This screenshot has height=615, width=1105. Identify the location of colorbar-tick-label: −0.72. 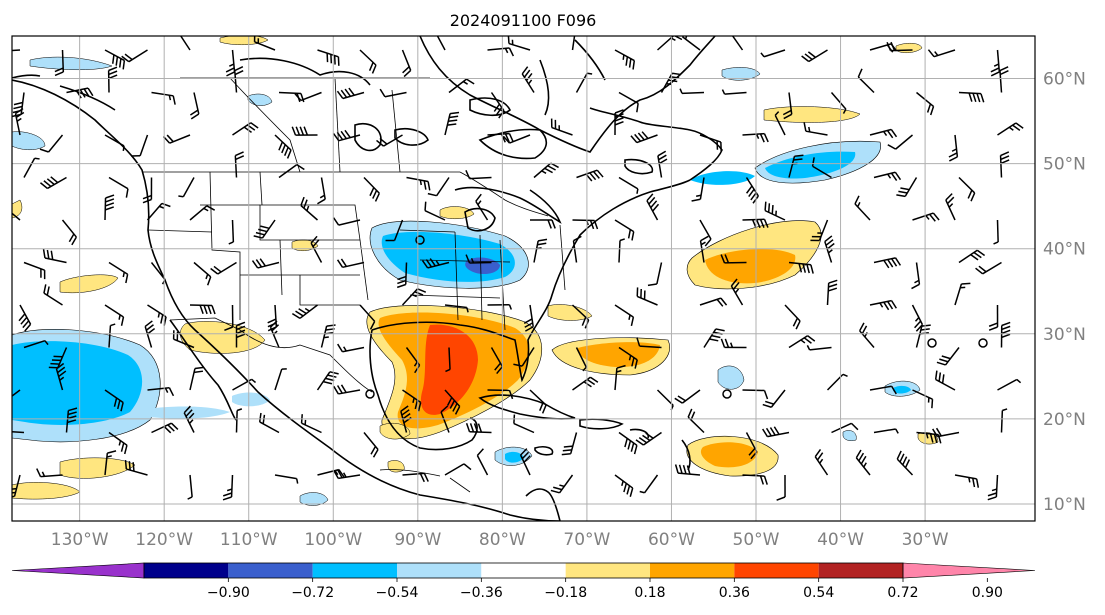
(312, 593).